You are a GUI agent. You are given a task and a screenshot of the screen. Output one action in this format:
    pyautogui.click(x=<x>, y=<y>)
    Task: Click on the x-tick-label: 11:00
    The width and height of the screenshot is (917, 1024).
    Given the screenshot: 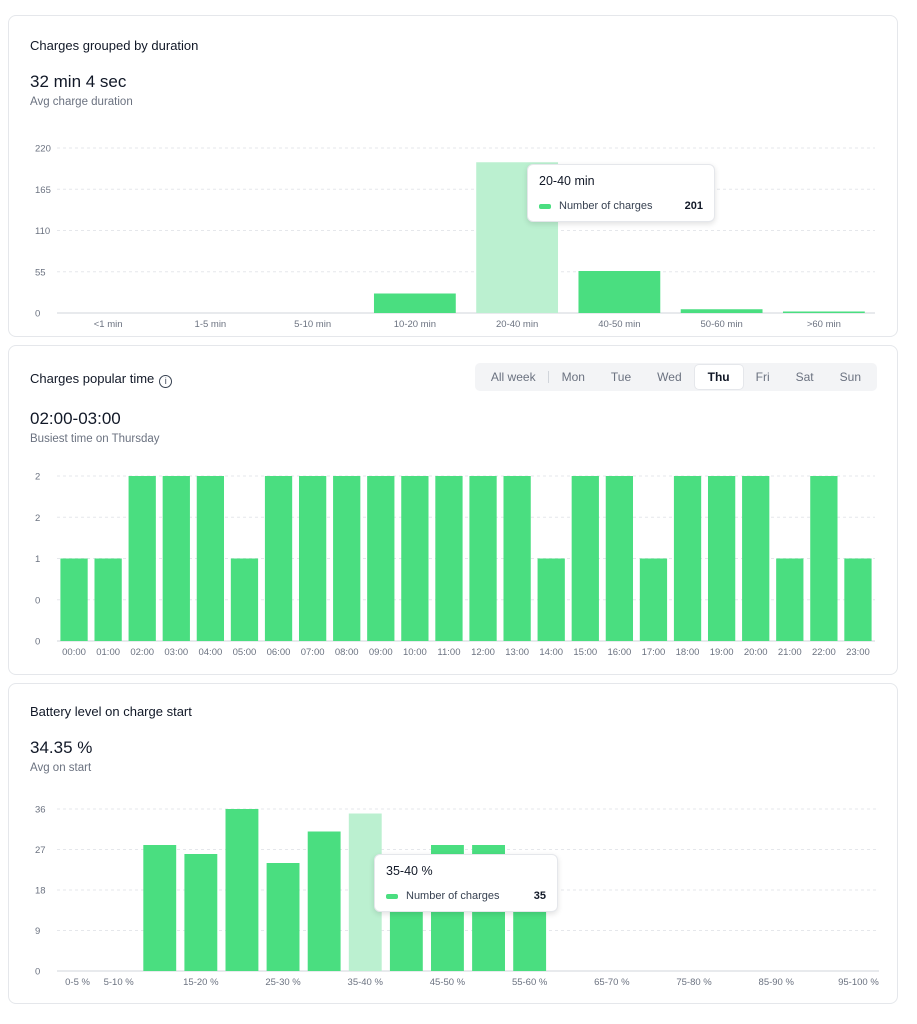 What is the action you would take?
    pyautogui.click(x=448, y=652)
    